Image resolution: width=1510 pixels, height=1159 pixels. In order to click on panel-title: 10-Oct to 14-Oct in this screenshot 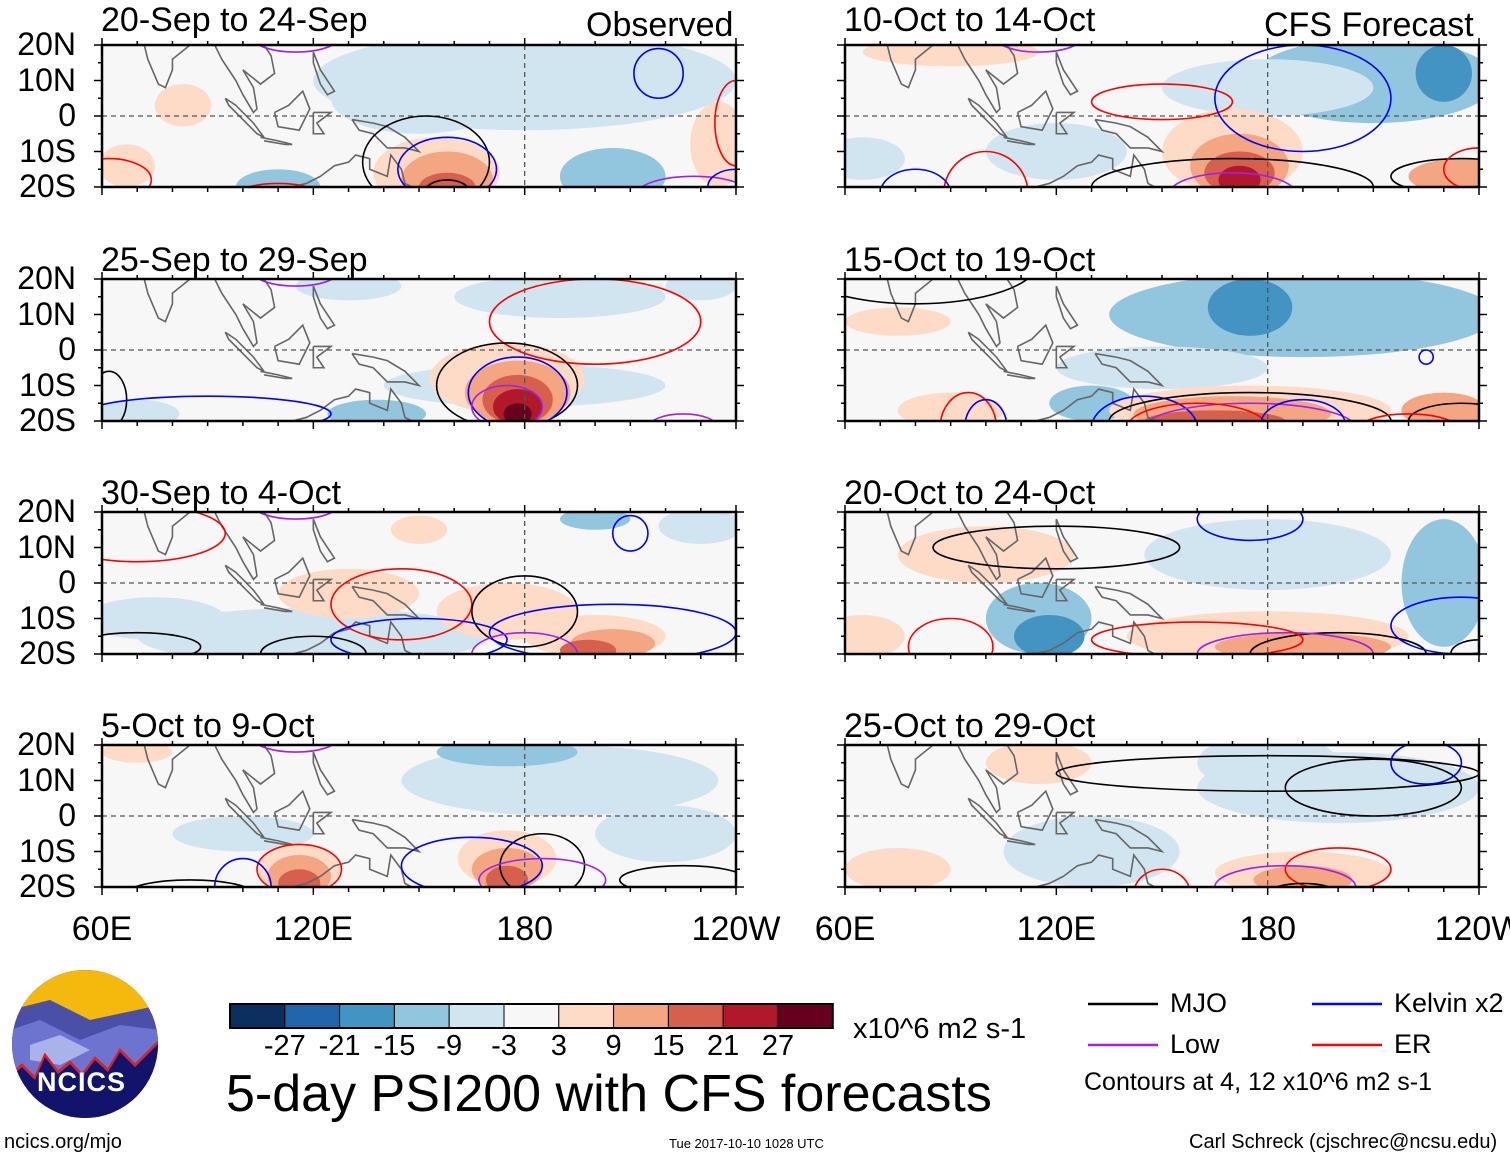, I will do `click(970, 20)`.